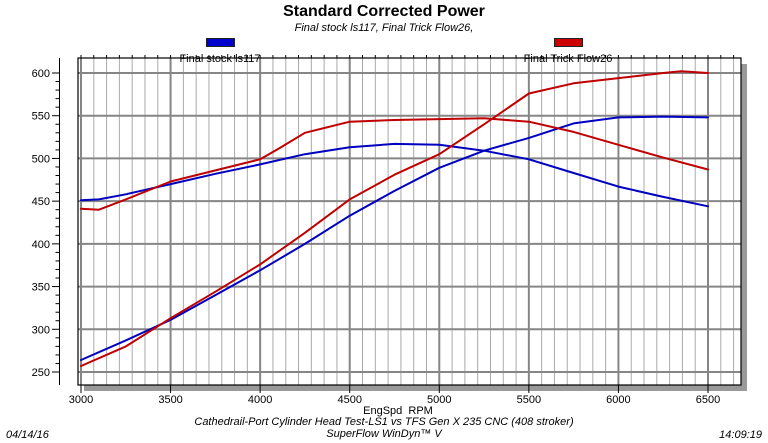  Describe the element at coordinates (744, 227) in the screenshot. I see `plot-shadow-right` at that location.